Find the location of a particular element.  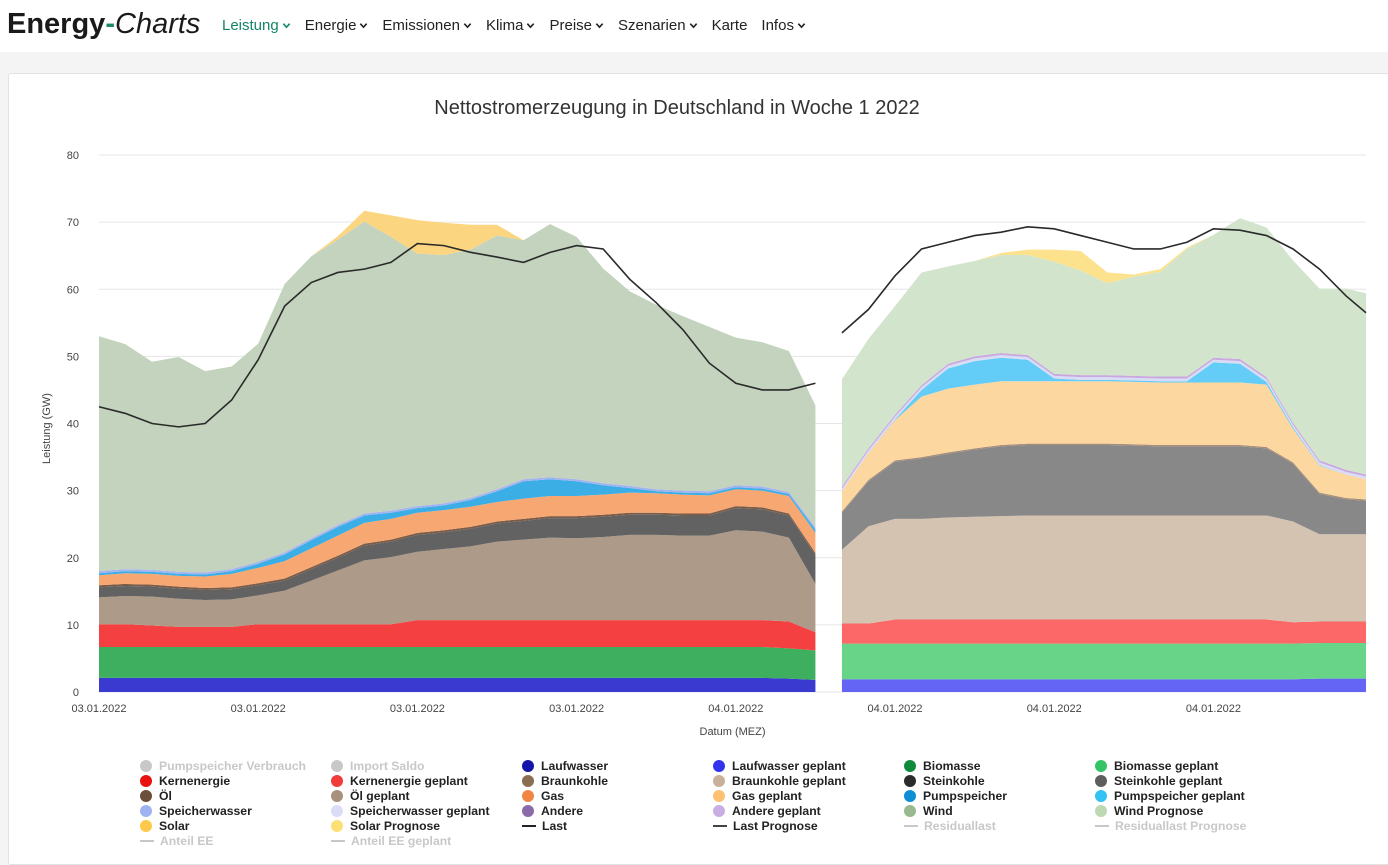

legend-item-gas: Gas is located at coordinates (543, 795).